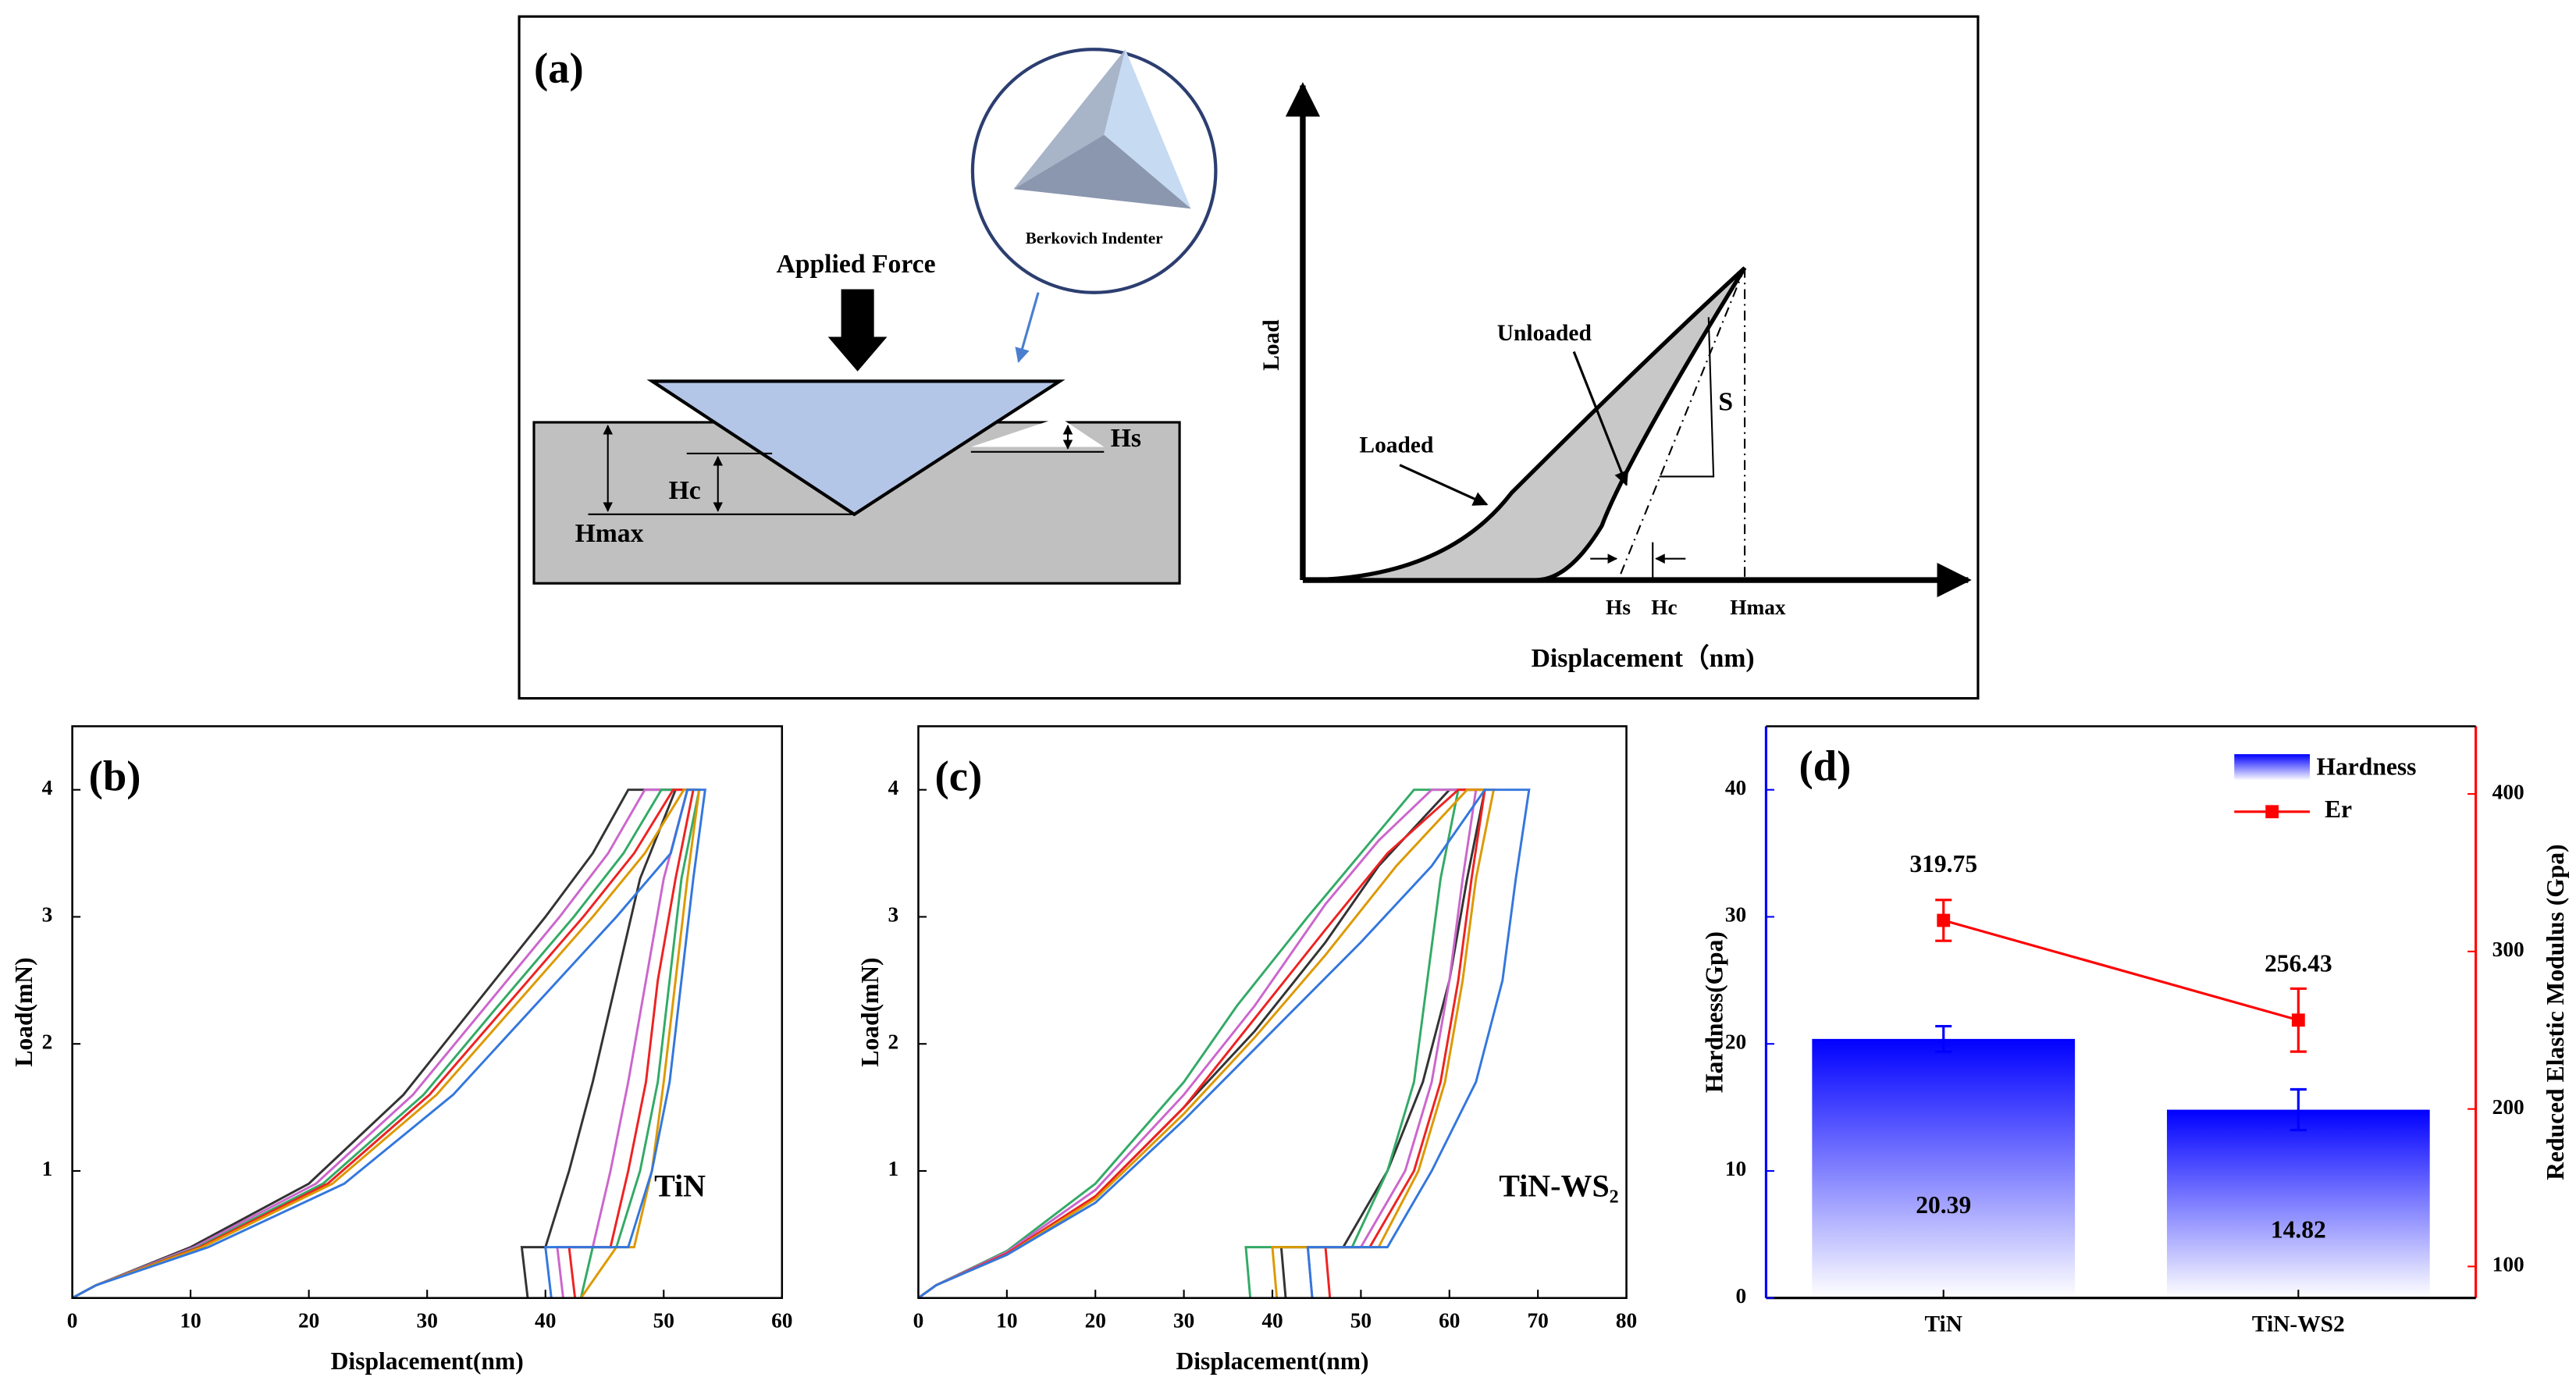 This screenshot has height=1395, width=2576. What do you see at coordinates (559, 67) in the screenshot?
I see `panel-label: (a)` at bounding box center [559, 67].